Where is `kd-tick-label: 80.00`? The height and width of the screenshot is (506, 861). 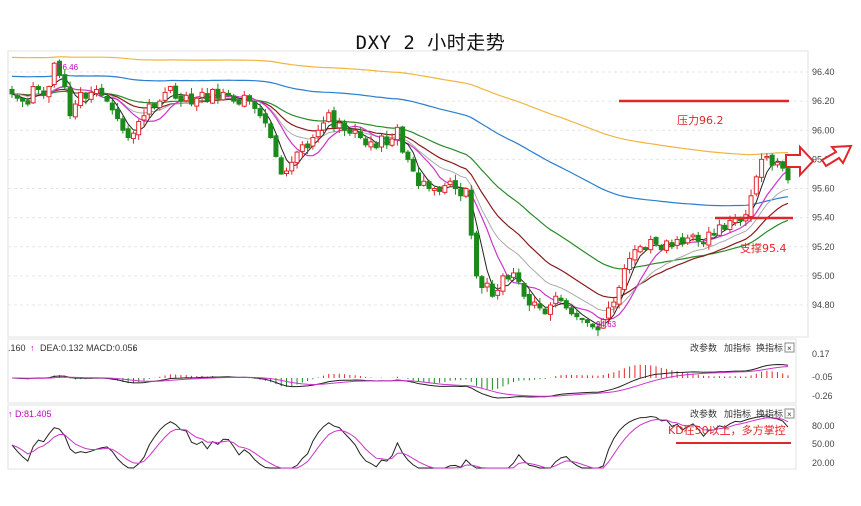 kd-tick-label: 80.00 is located at coordinates (823, 426).